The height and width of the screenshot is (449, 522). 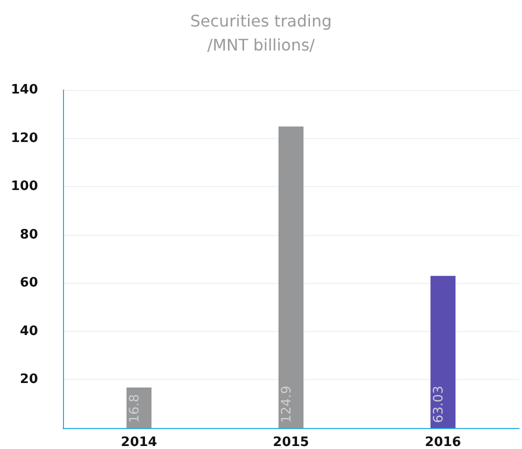 What do you see at coordinates (29, 283) in the screenshot?
I see `y-tick-label: 60` at bounding box center [29, 283].